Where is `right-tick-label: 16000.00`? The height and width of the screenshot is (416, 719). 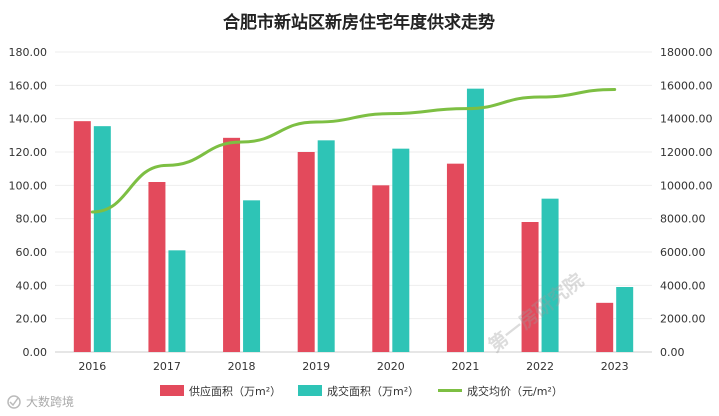
right-tick-label: 16000.00 is located at coordinates (686, 85).